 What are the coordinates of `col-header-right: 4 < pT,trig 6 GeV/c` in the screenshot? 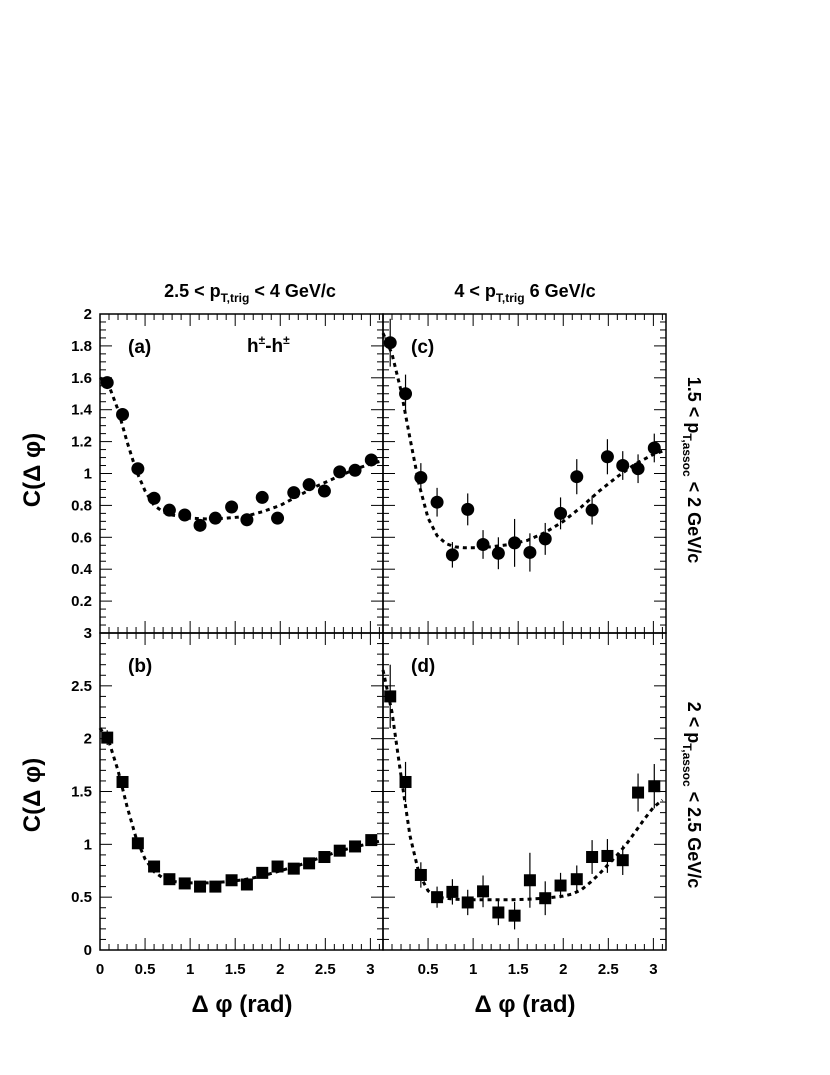 It's located at (524, 293).